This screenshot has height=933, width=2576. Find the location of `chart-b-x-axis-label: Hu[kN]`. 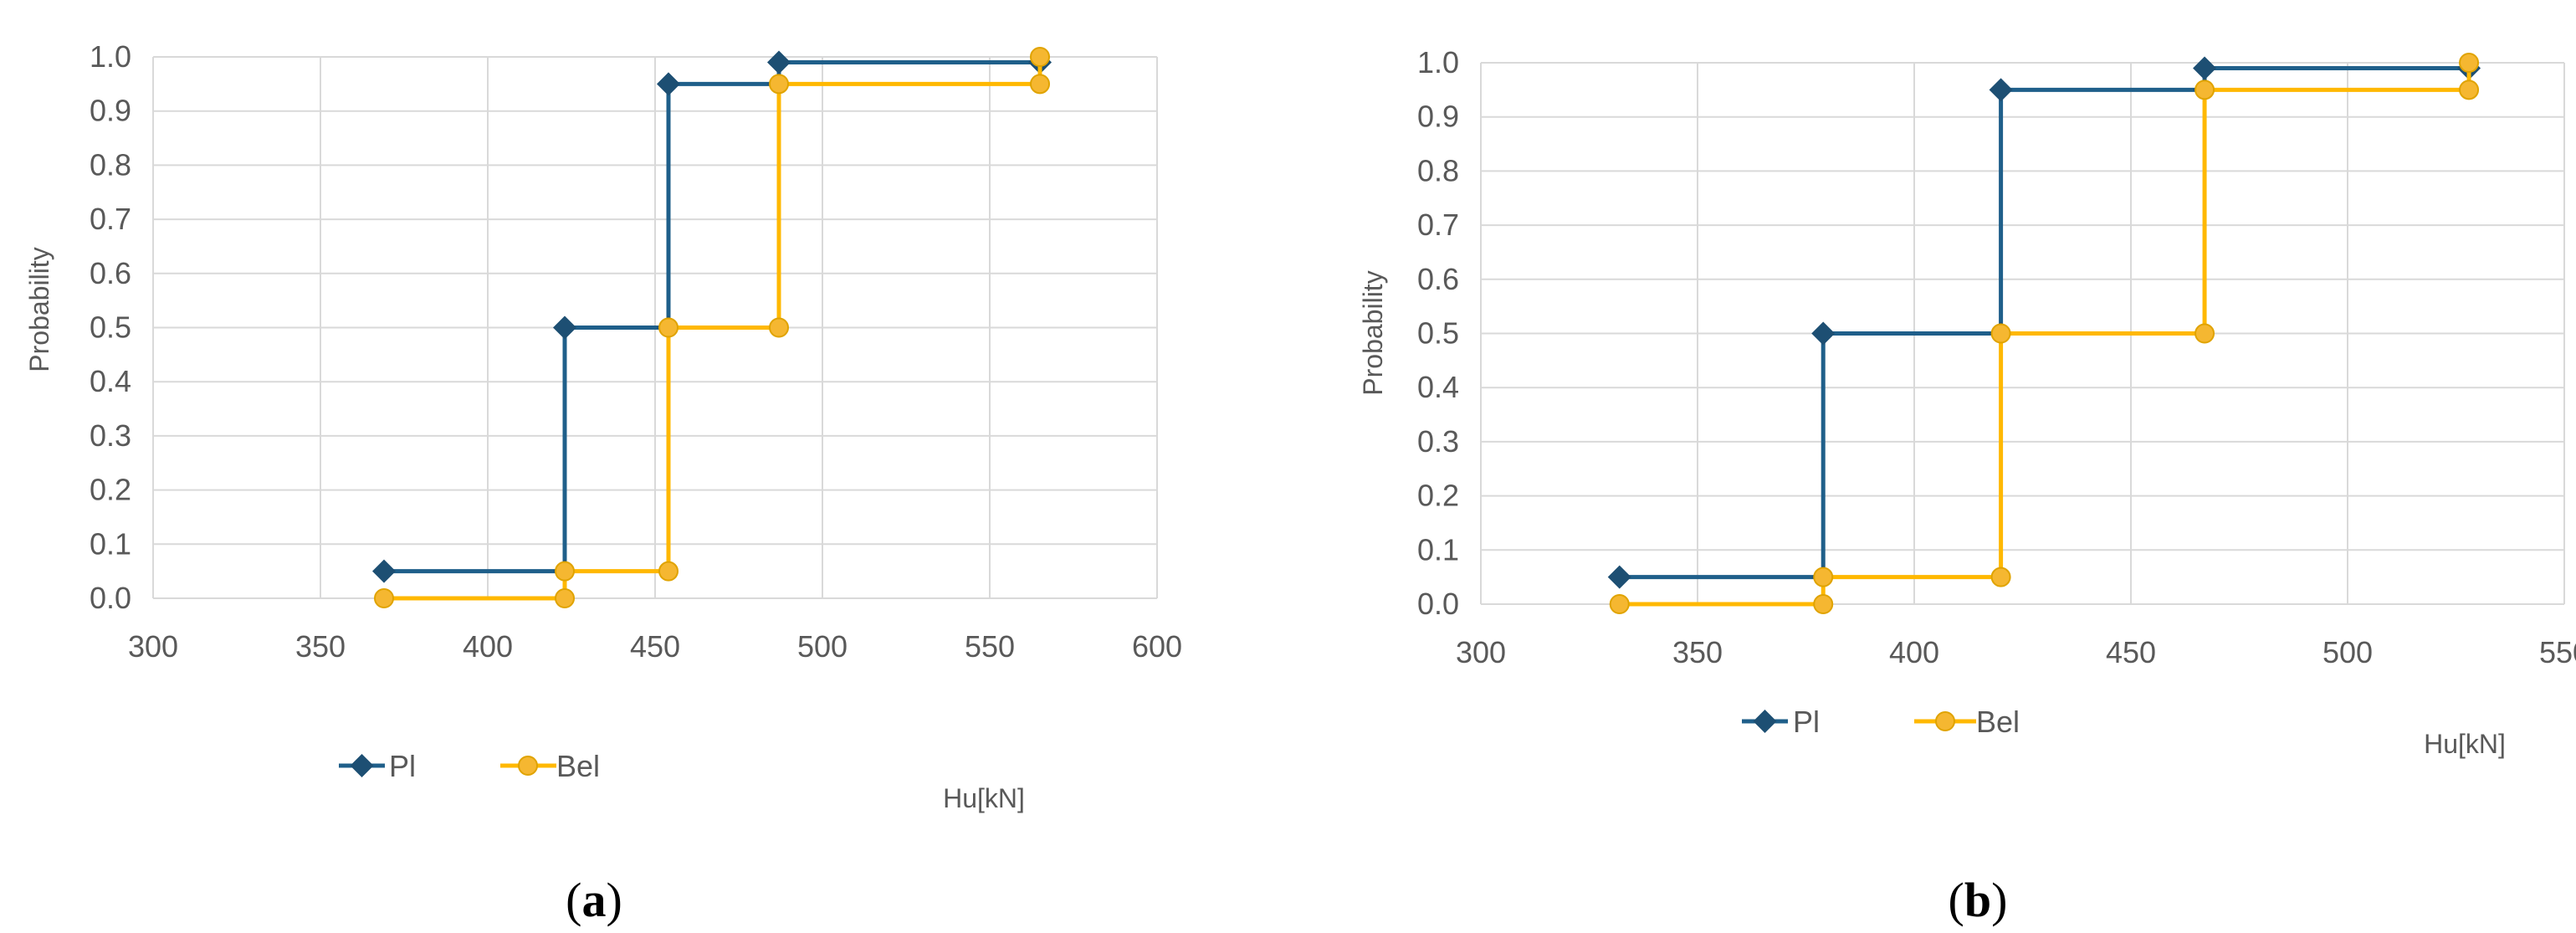

chart-b-x-axis-label: Hu[kN] is located at coordinates (2465, 744).